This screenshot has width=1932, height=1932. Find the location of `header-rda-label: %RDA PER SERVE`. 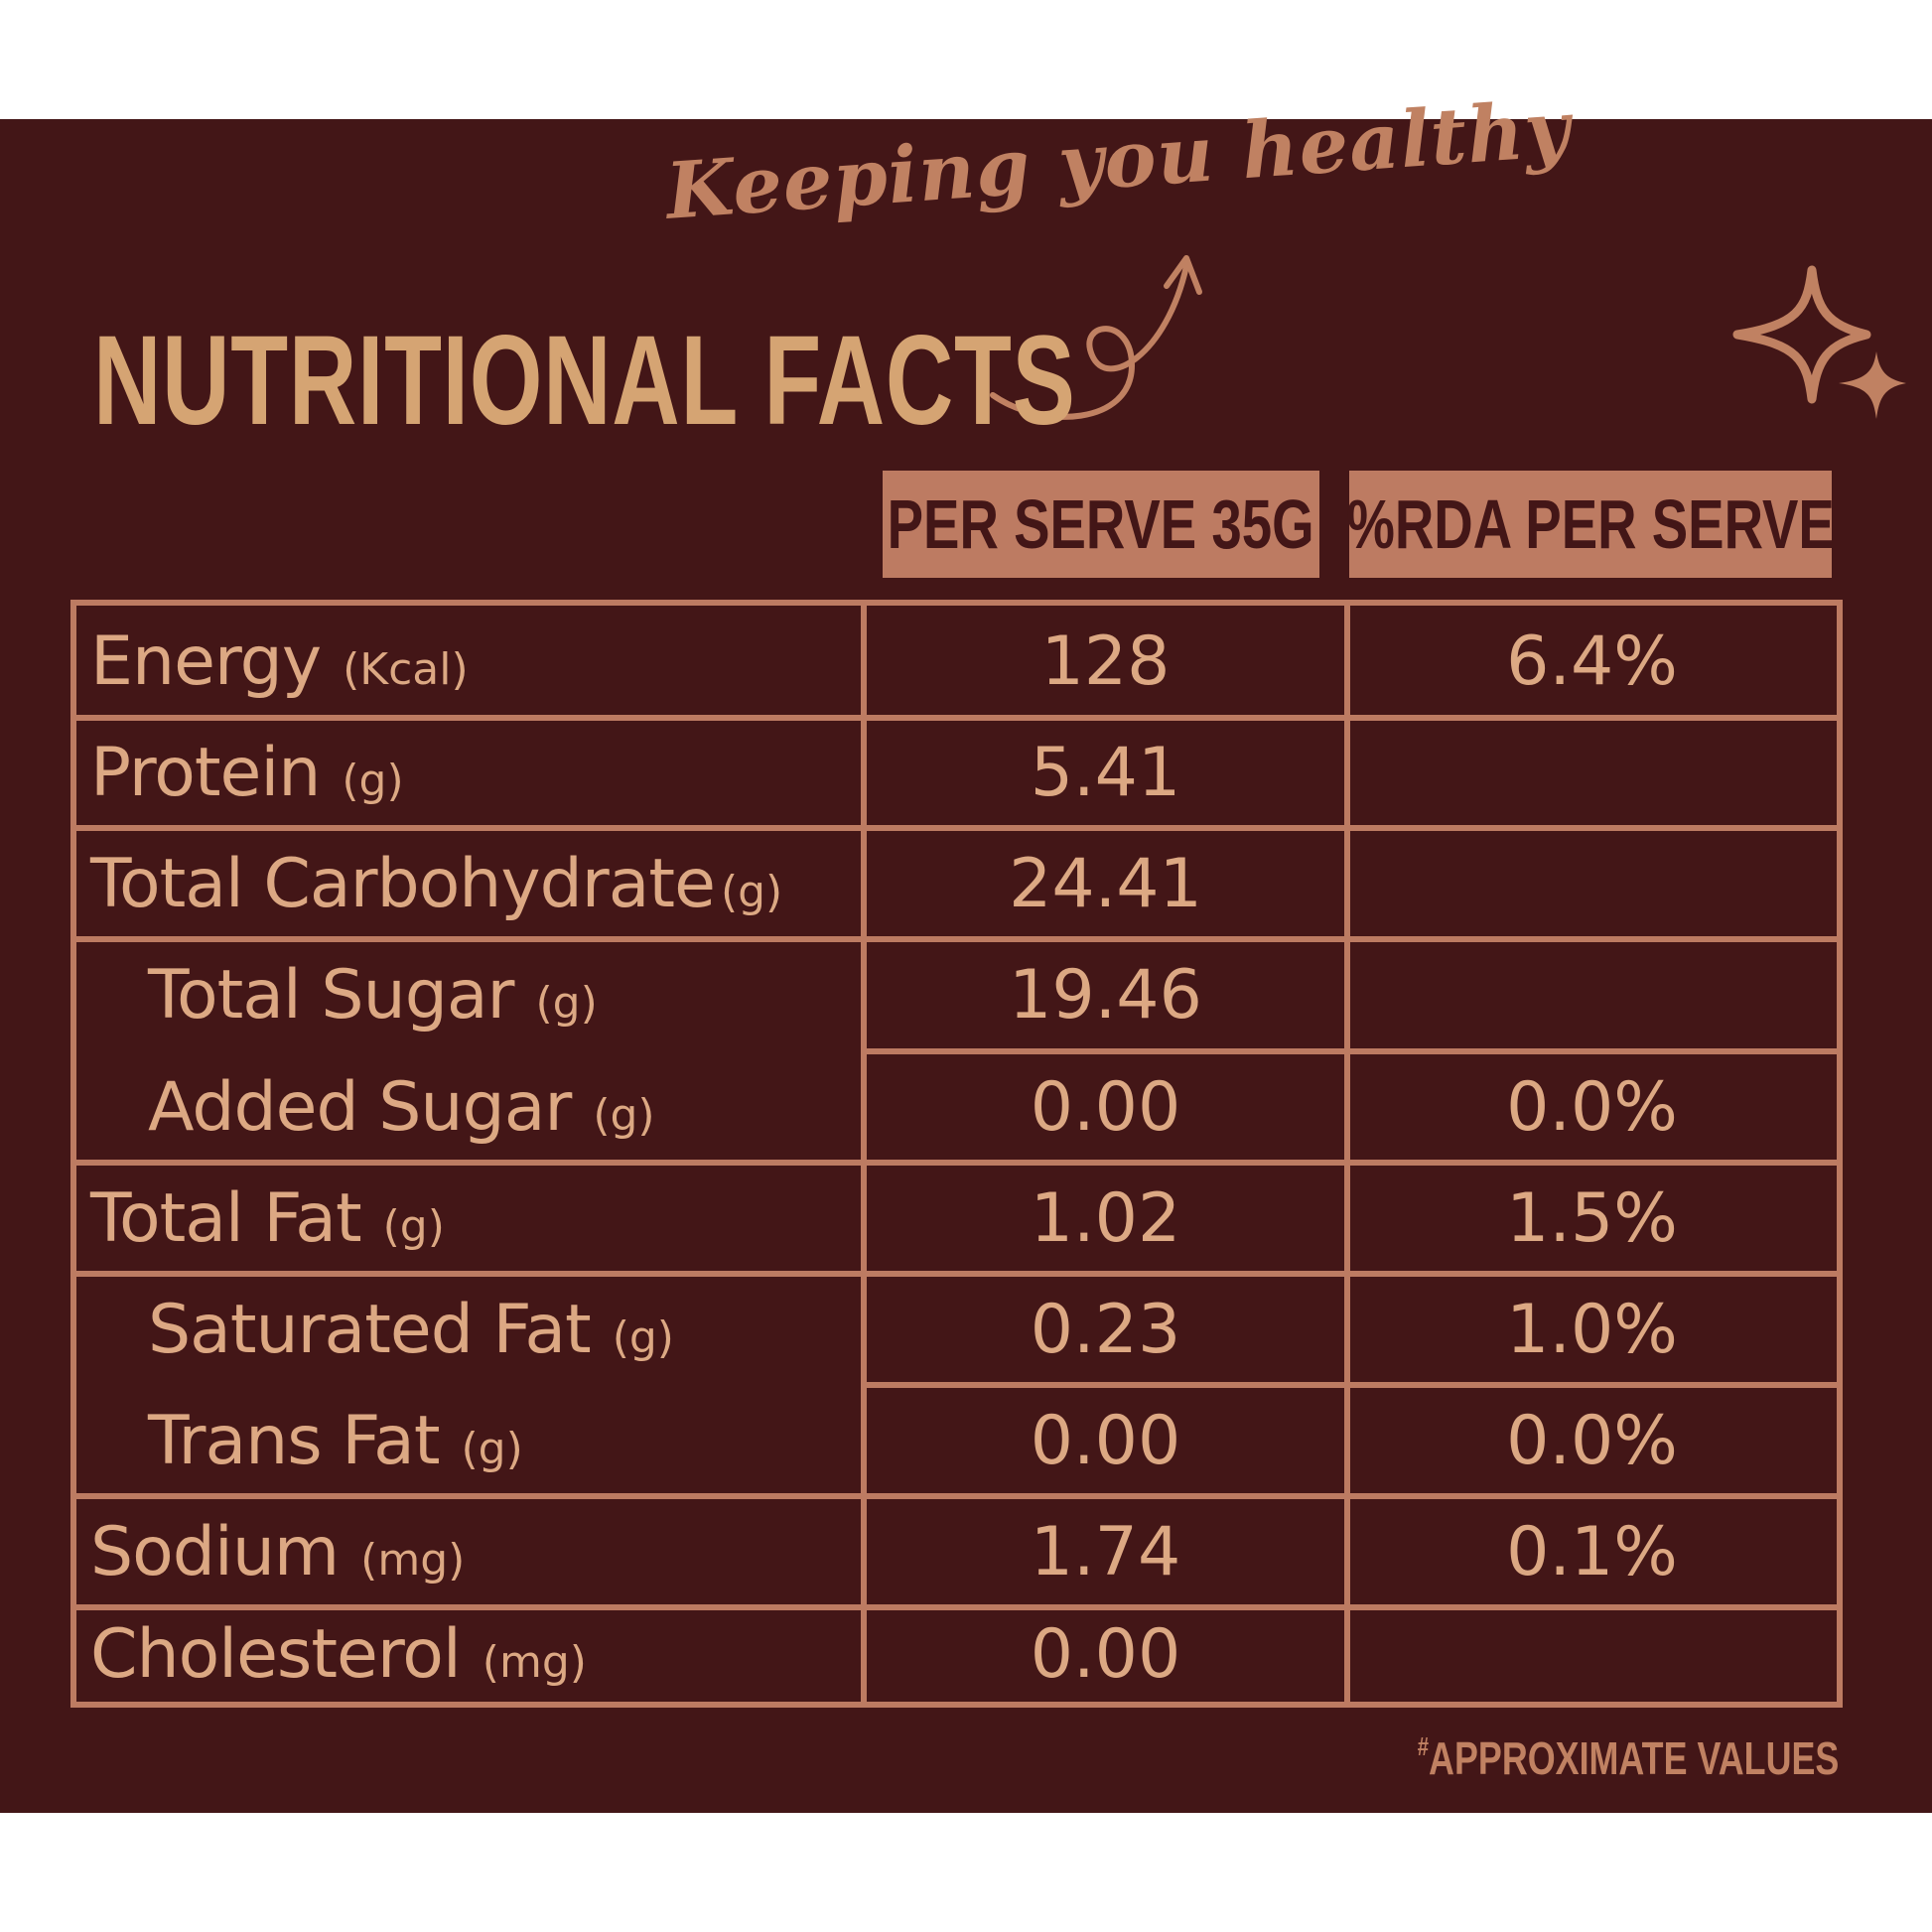

header-rda-label: %RDA PER SERVE is located at coordinates (1591, 524).